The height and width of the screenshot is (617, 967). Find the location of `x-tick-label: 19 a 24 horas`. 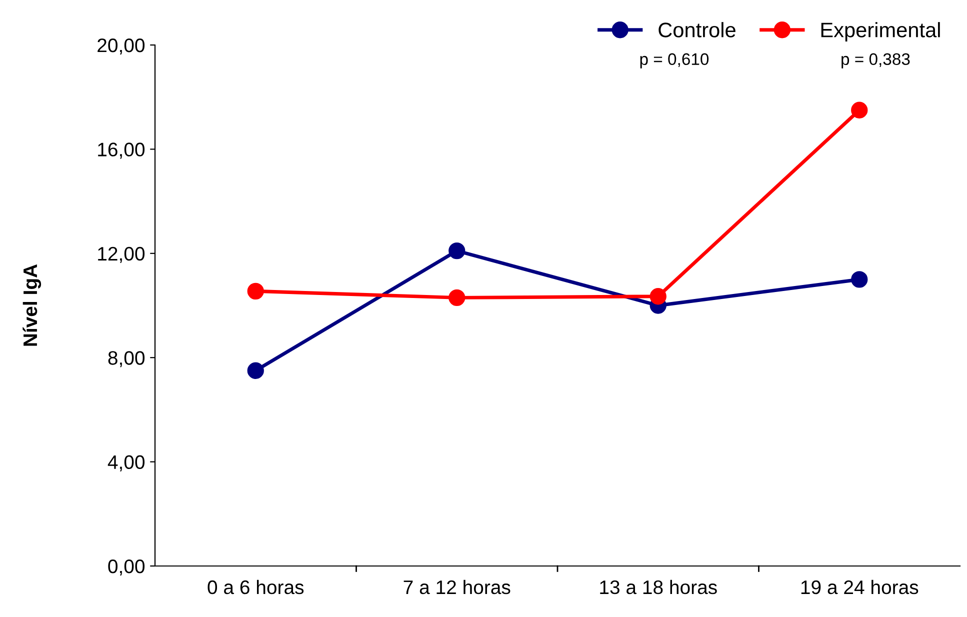

x-tick-label: 19 a 24 horas is located at coordinates (859, 587).